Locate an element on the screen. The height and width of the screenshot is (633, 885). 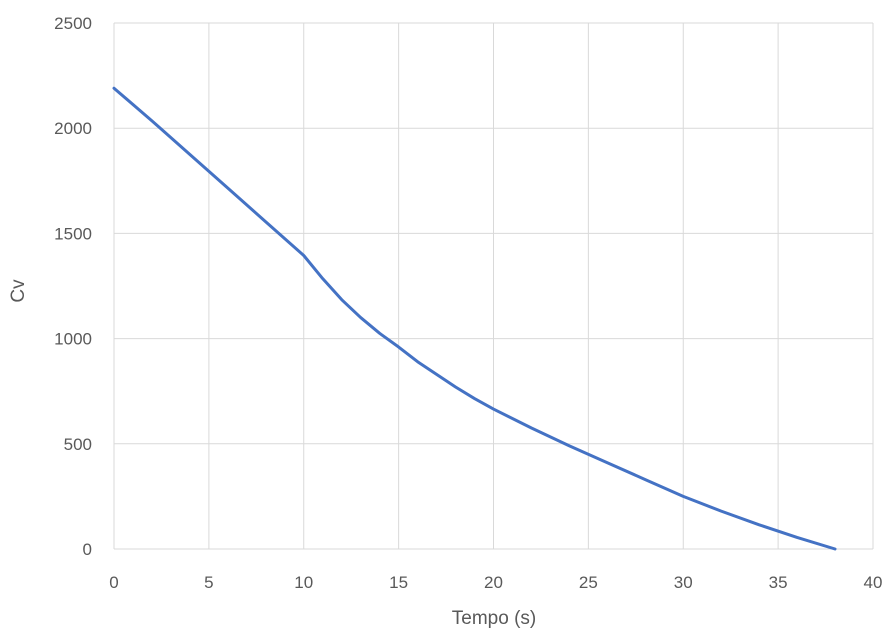
x-tick-label: 40 is located at coordinates (873, 582).